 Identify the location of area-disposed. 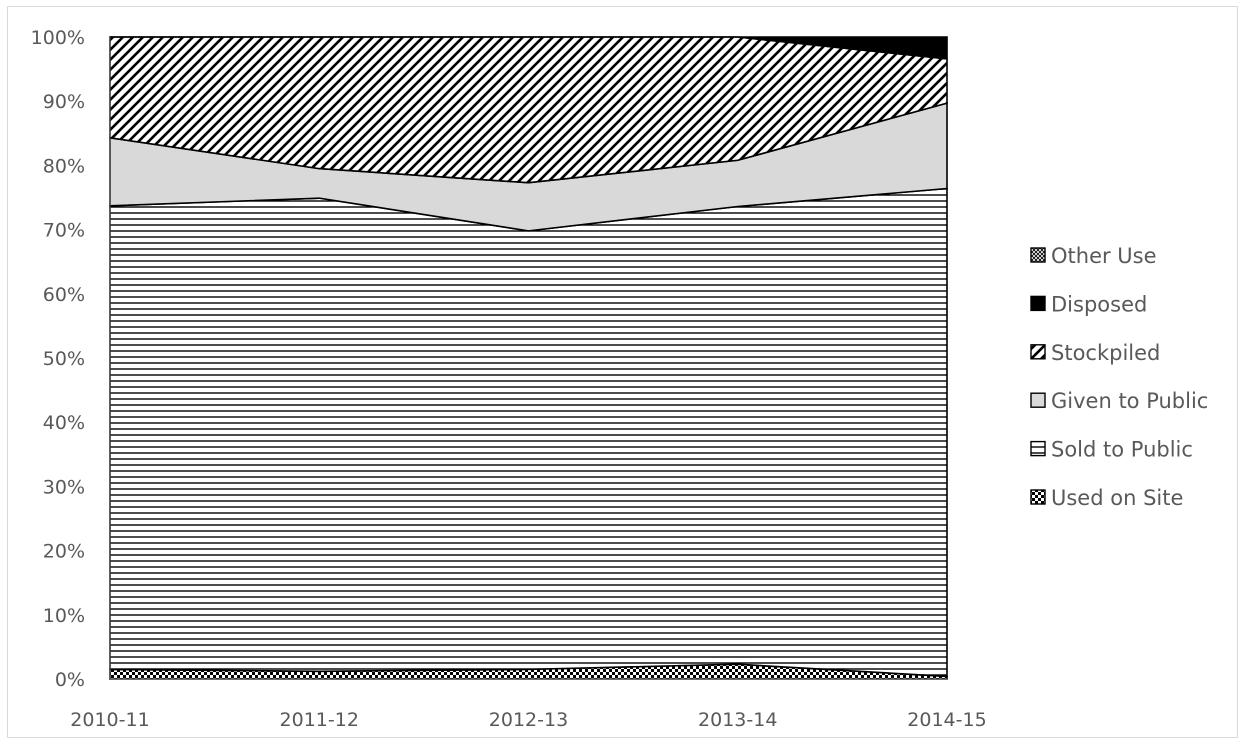
(529, 48).